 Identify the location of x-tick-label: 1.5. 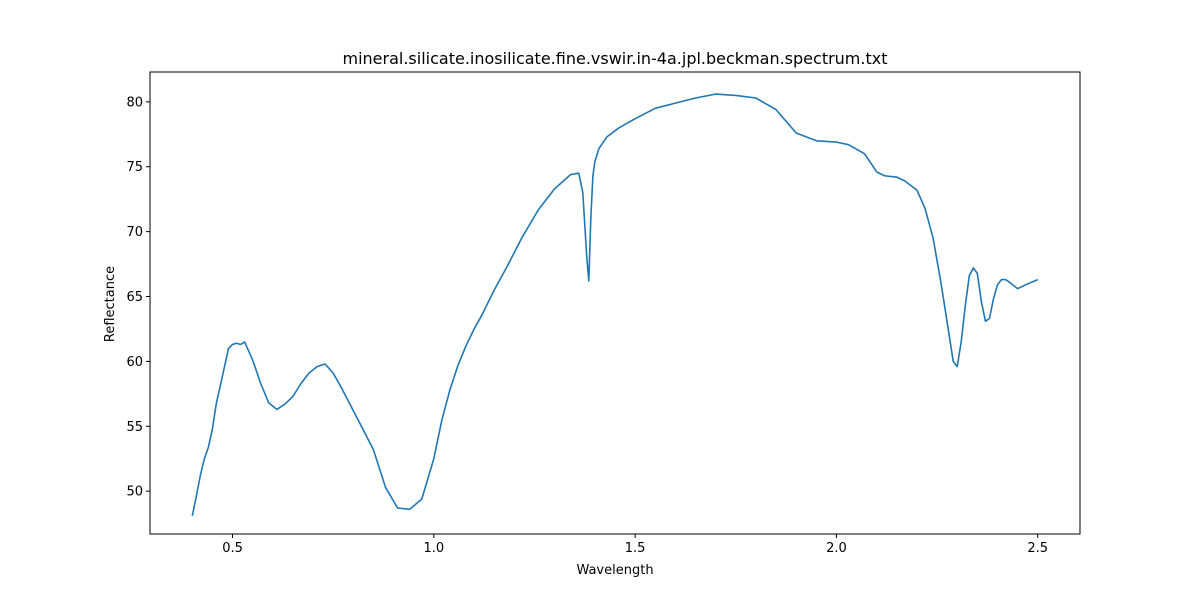
(635, 548).